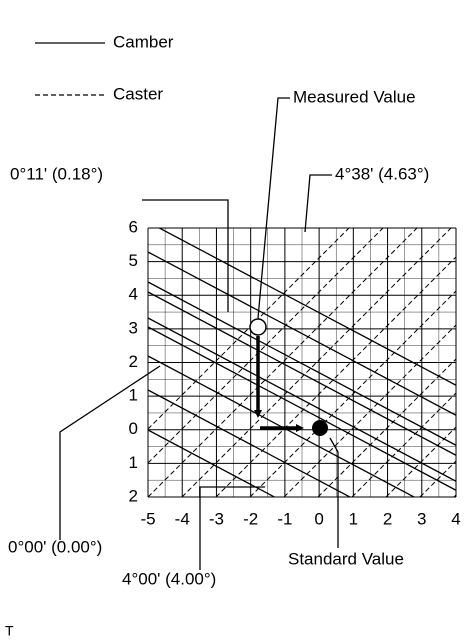  Describe the element at coordinates (169, 578) in the screenshot. I see `annotation: 4°00' (4.00°)` at that location.